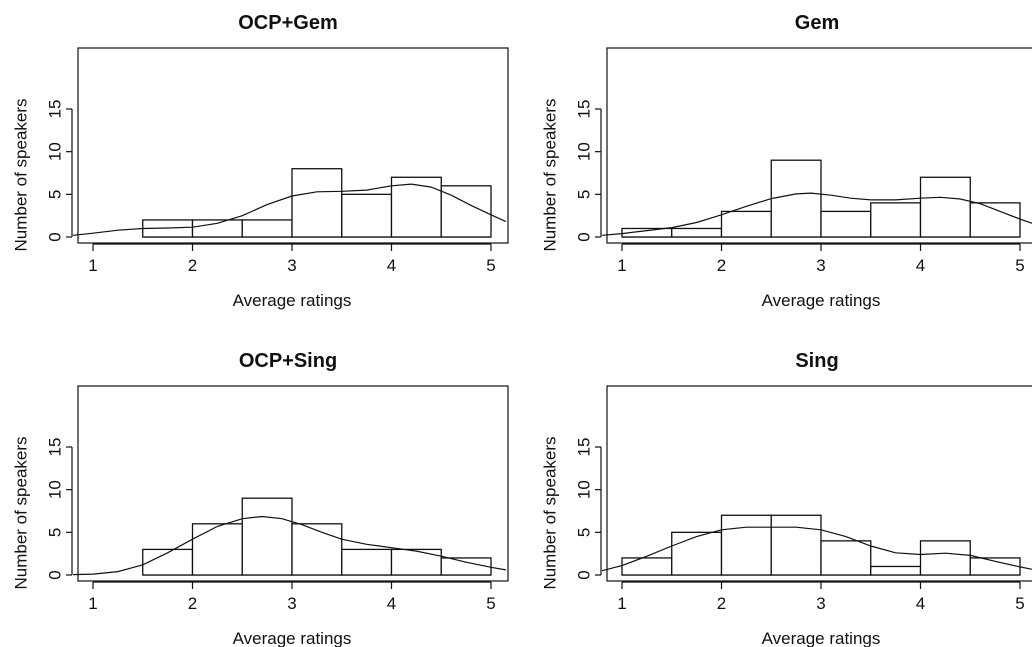 The height and width of the screenshot is (647, 1032). I want to click on panel-title: OCP+Sing, so click(288, 361).